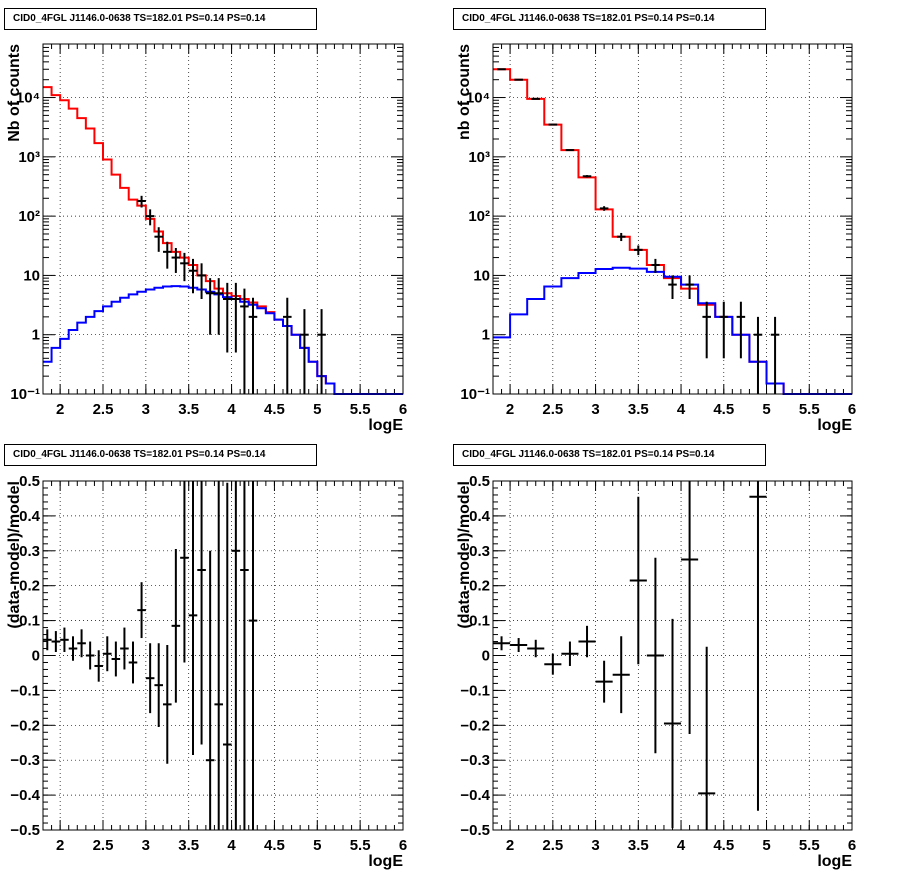  I want to click on y-axis-label: Nb of counts, so click(14, 93).